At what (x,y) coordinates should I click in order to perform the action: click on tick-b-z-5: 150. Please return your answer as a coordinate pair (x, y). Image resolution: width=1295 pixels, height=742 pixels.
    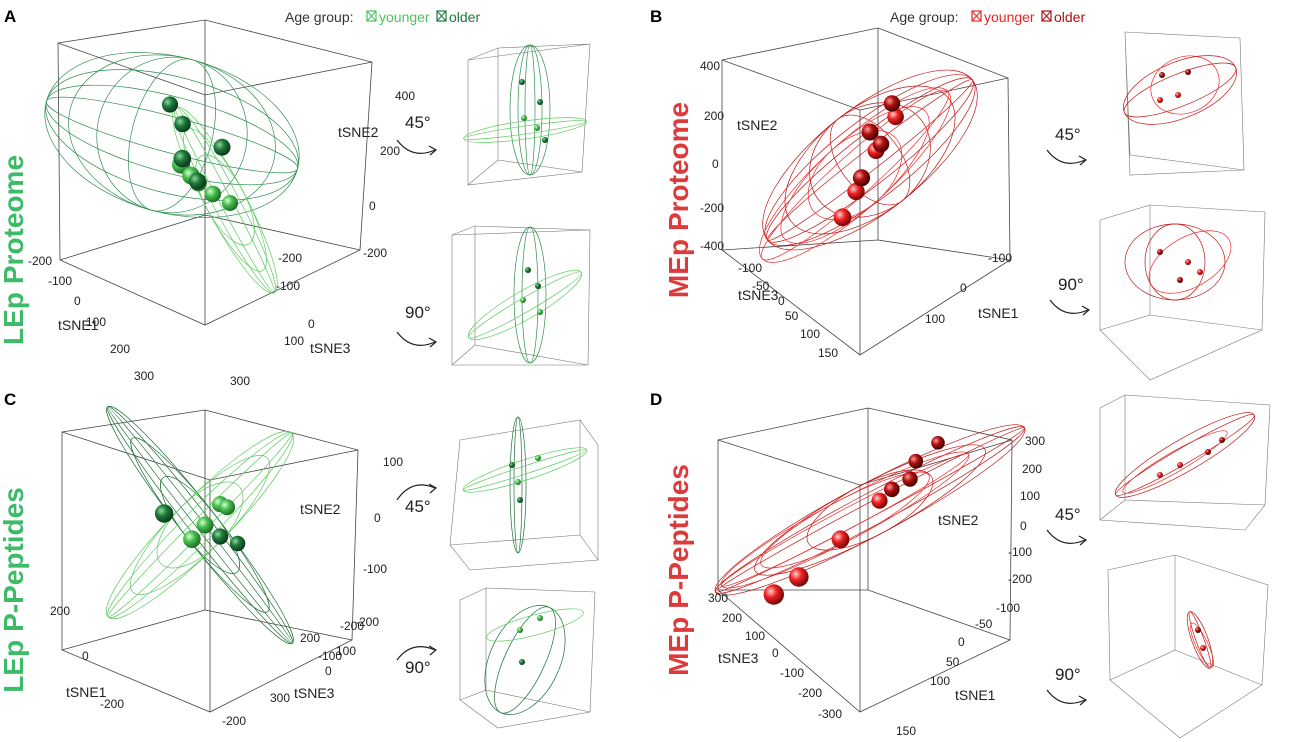
    Looking at the image, I should click on (828, 353).